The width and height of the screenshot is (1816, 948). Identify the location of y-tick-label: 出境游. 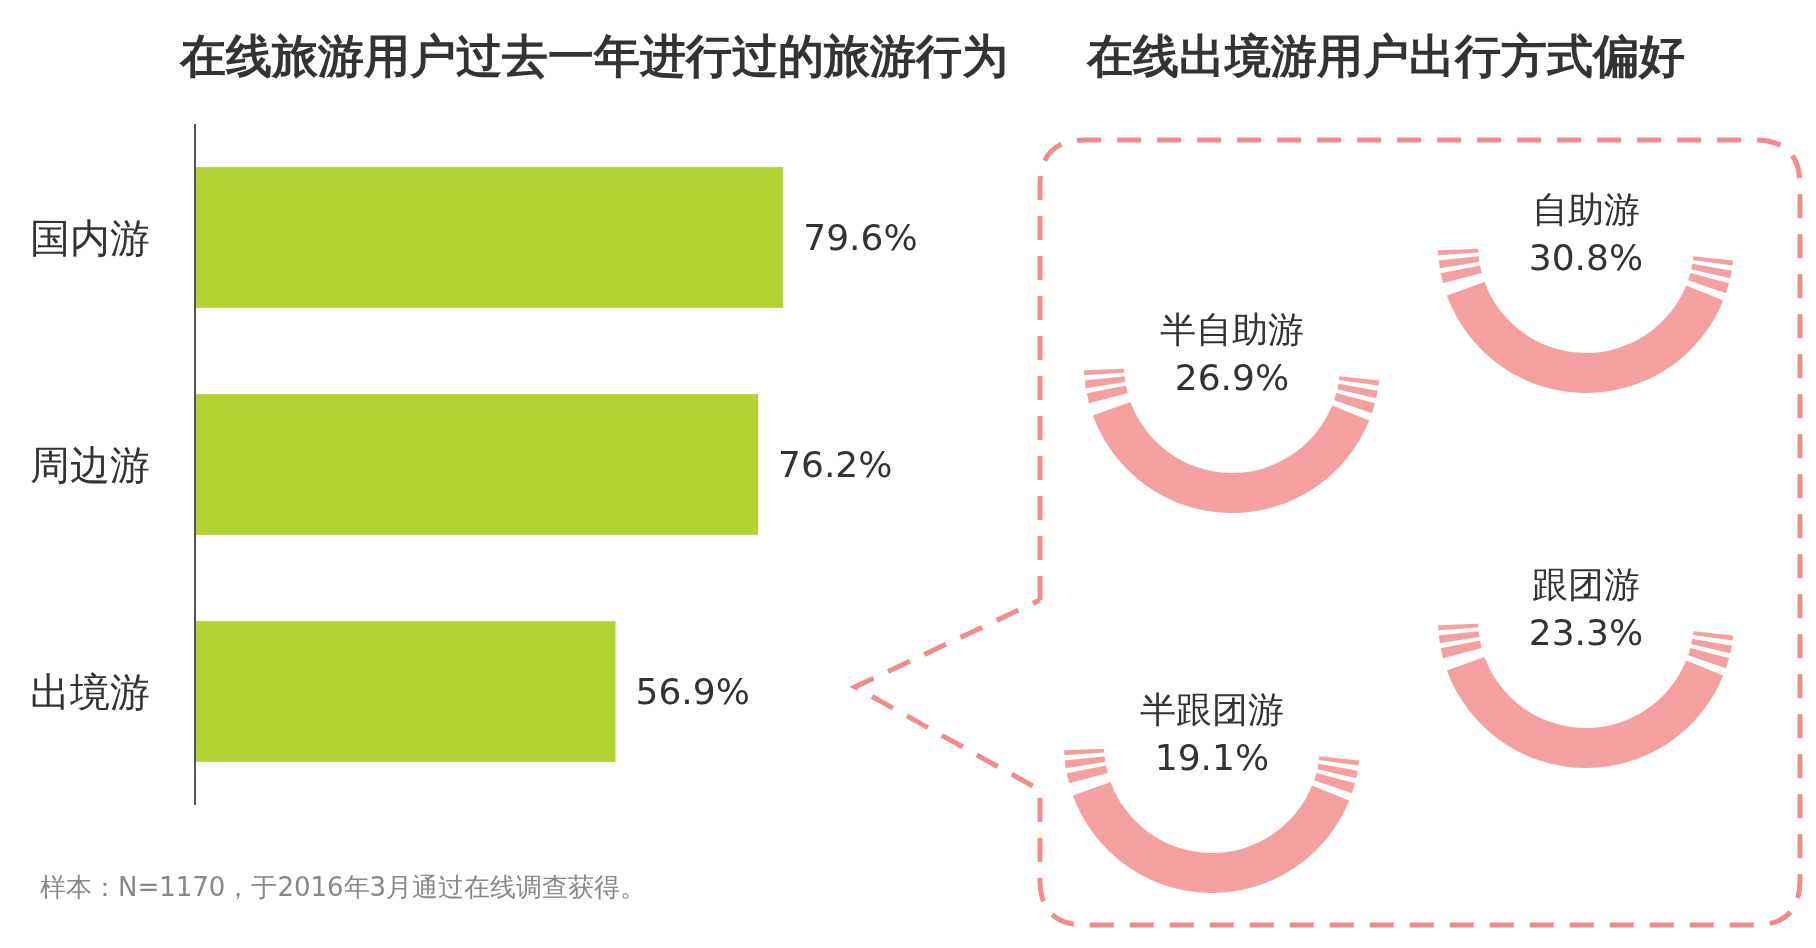
(90, 691).